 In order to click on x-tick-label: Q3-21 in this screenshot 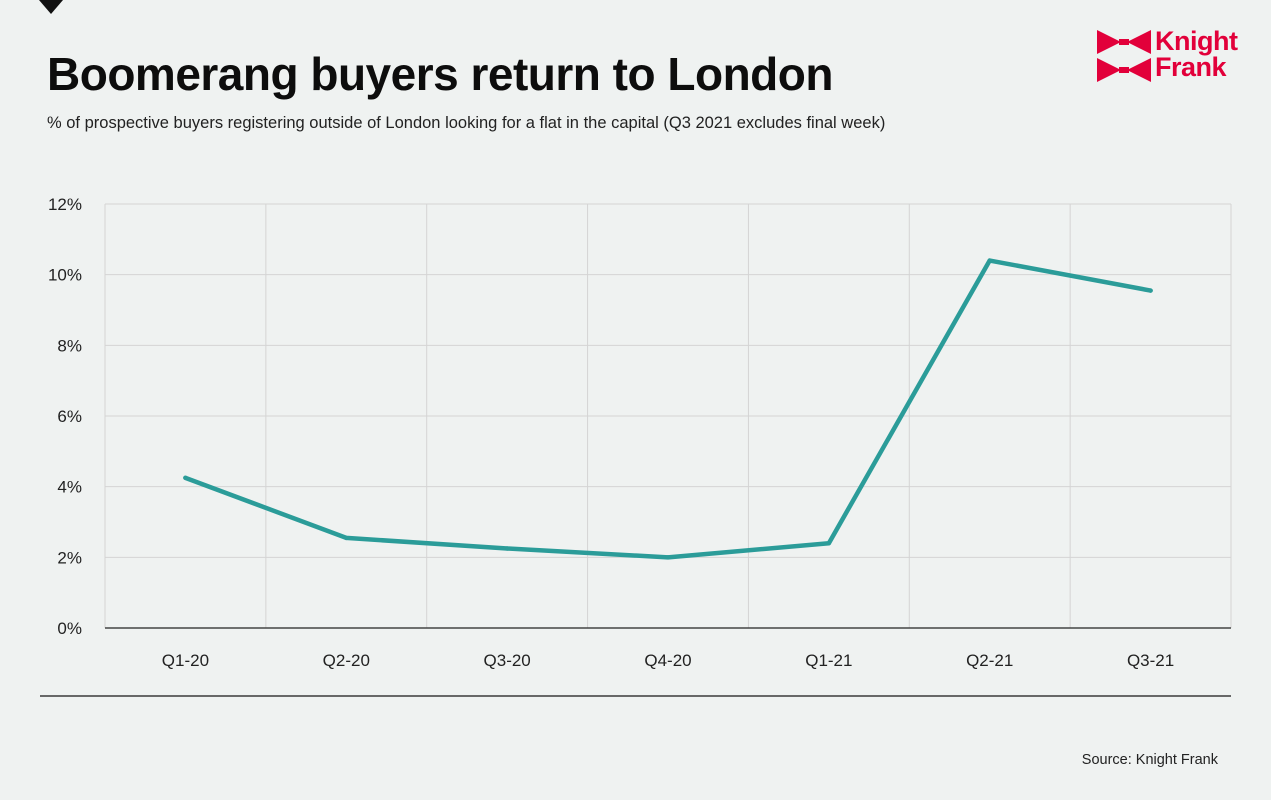, I will do `click(1150, 660)`.